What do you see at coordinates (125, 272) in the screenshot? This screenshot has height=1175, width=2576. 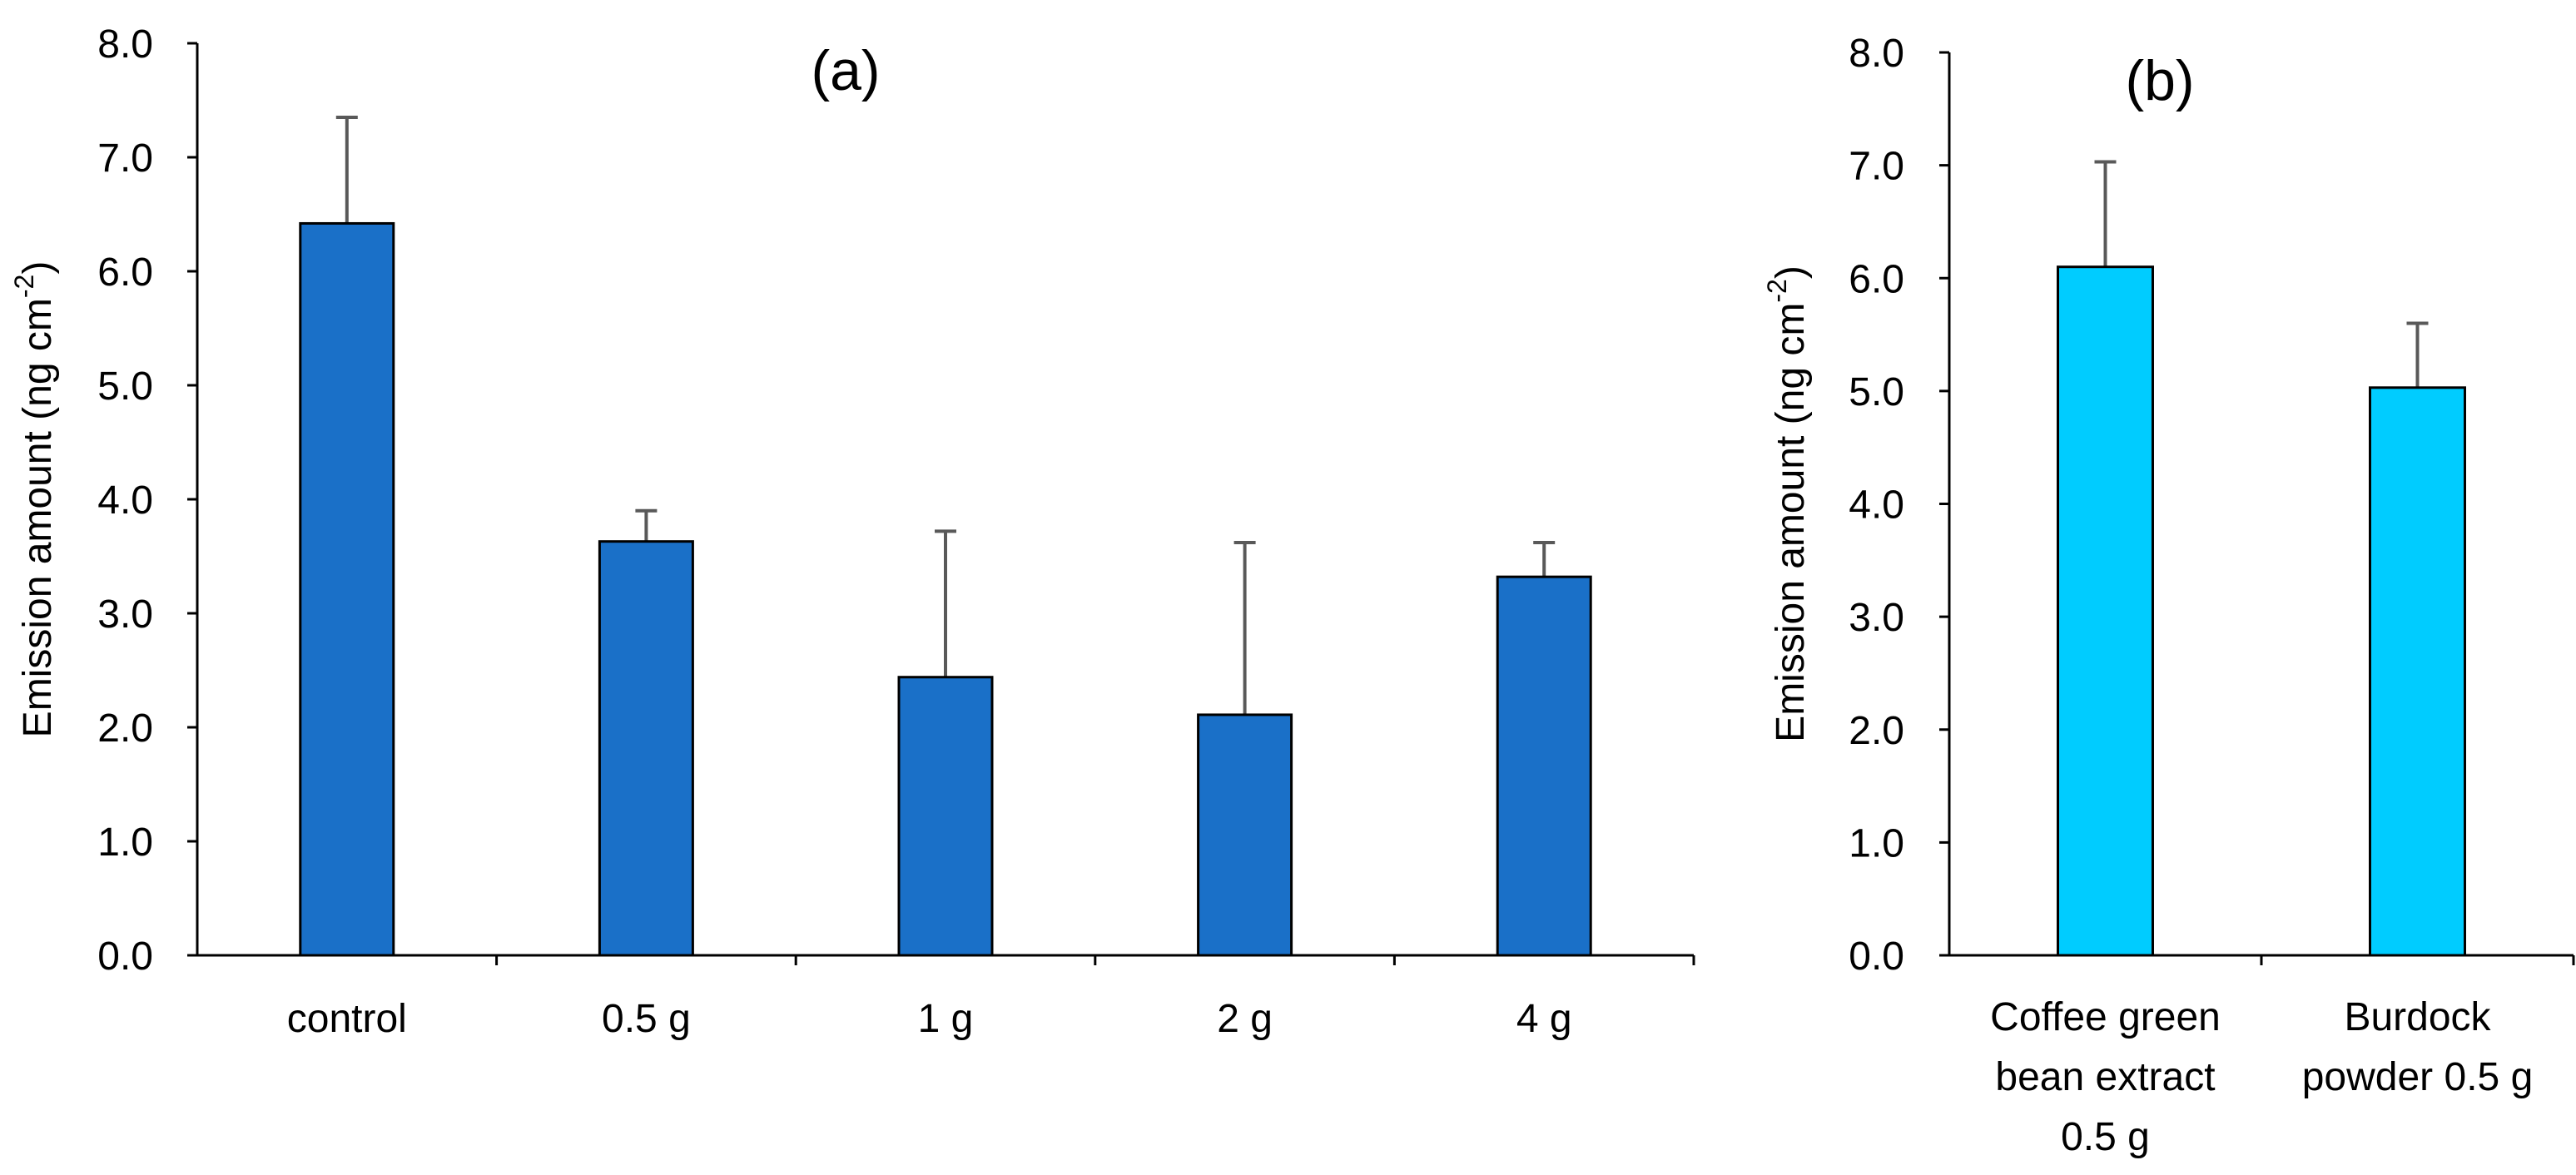 I see `y-tick-label-a-6: 6.0` at bounding box center [125, 272].